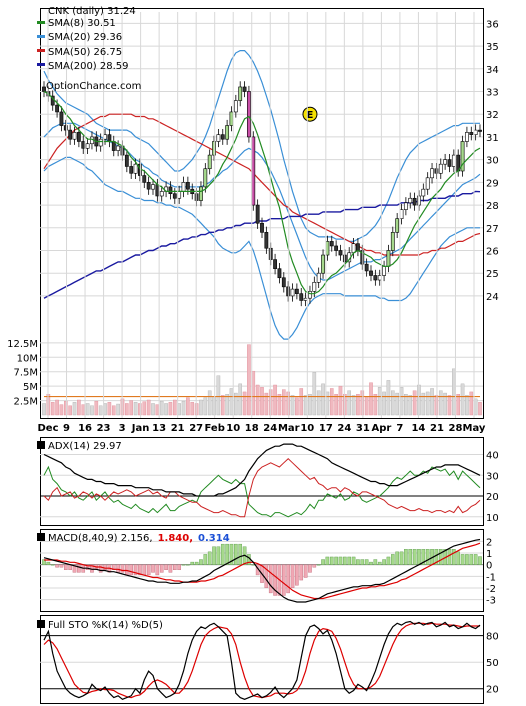 This screenshot has height=706, width=526. Describe the element at coordinates (492, 93) in the screenshot. I see `price-tick-label: 33` at that location.